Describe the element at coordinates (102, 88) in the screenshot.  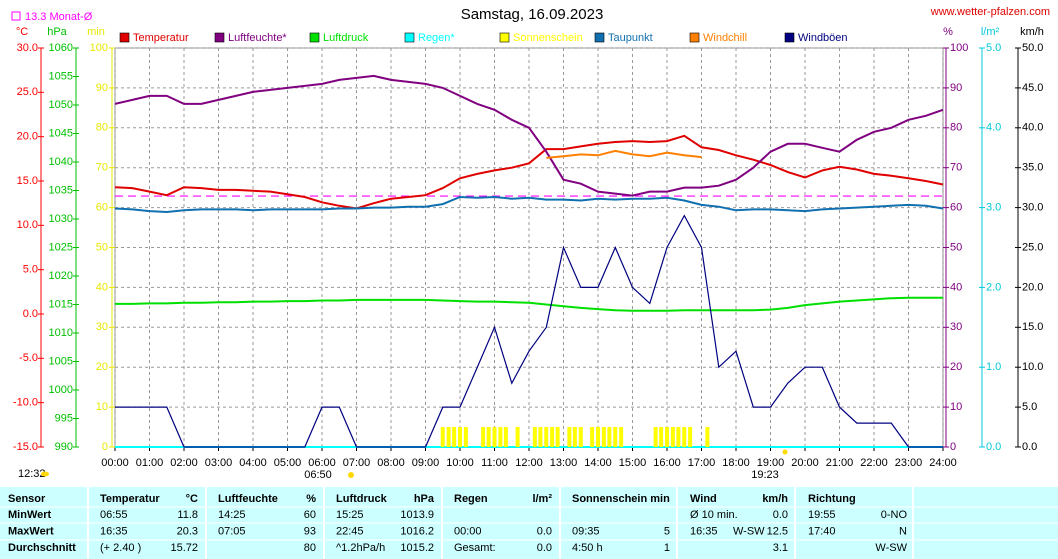
I see `y-tick-label: 90` at that location.